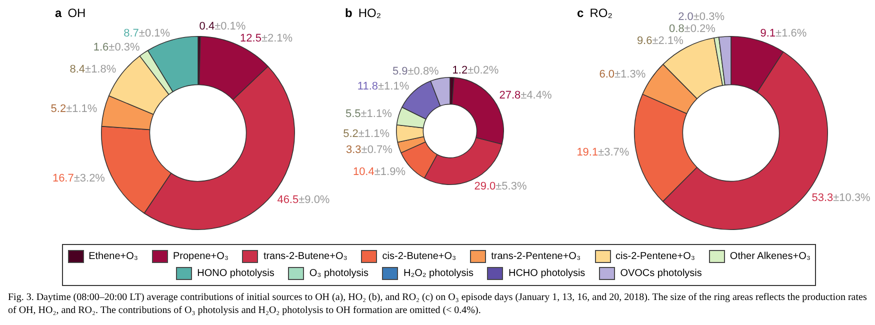 The image size is (875, 325). Describe the element at coordinates (93, 70) in the screenshot. I see `data-label: 8.4±1.8%` at that location.